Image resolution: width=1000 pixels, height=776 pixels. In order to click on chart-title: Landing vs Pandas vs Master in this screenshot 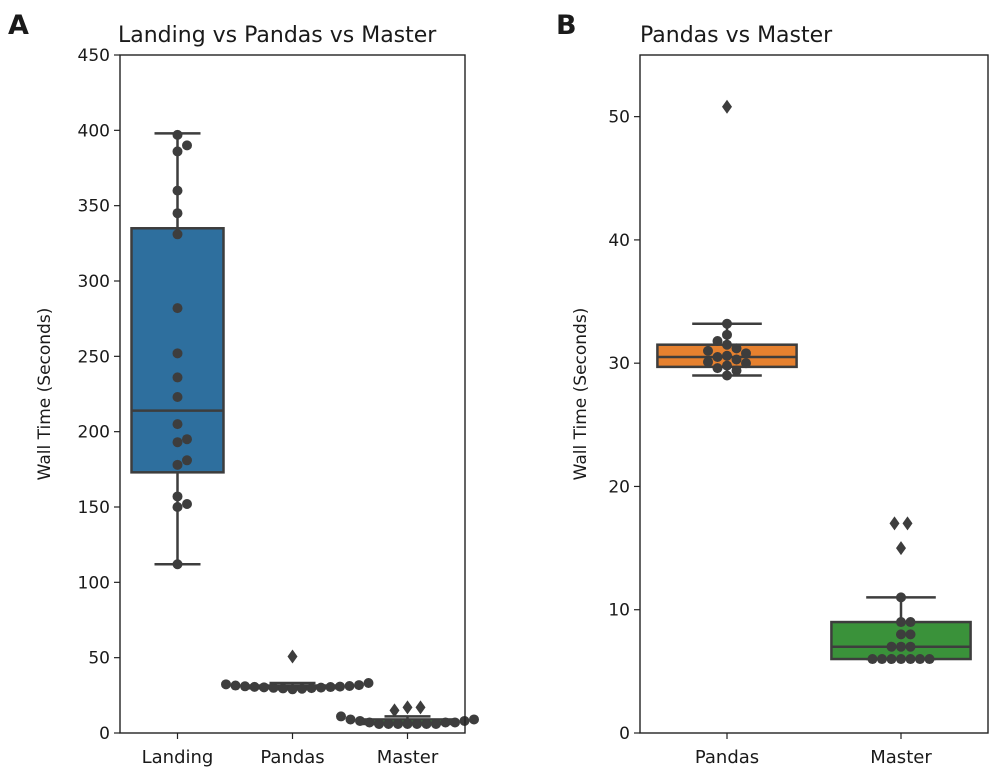, I will do `click(277, 35)`.